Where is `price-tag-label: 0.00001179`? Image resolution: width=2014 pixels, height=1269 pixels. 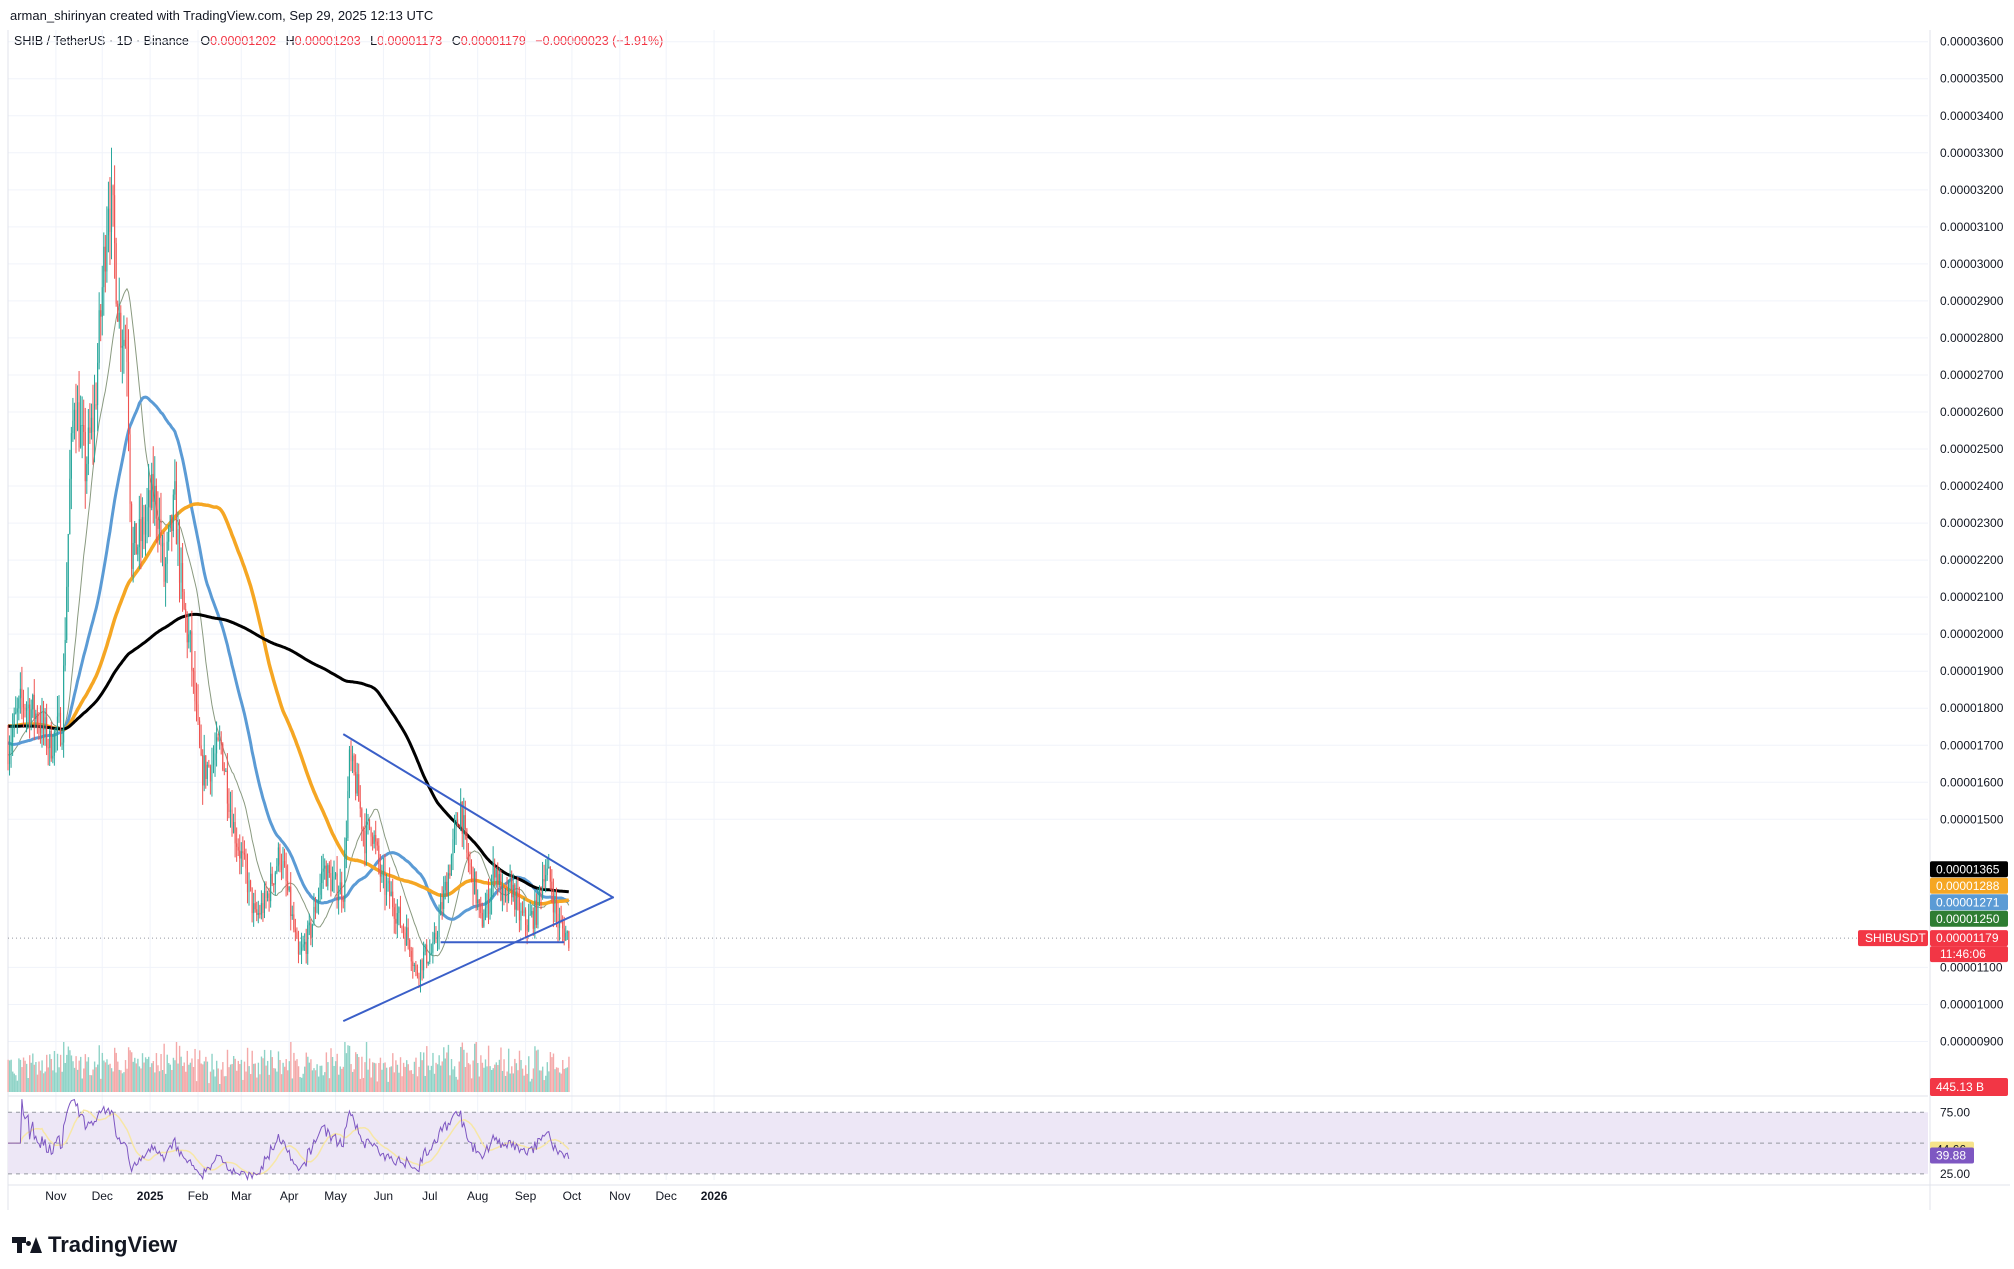 price-tag-label: 0.00001179 is located at coordinates (1967, 938).